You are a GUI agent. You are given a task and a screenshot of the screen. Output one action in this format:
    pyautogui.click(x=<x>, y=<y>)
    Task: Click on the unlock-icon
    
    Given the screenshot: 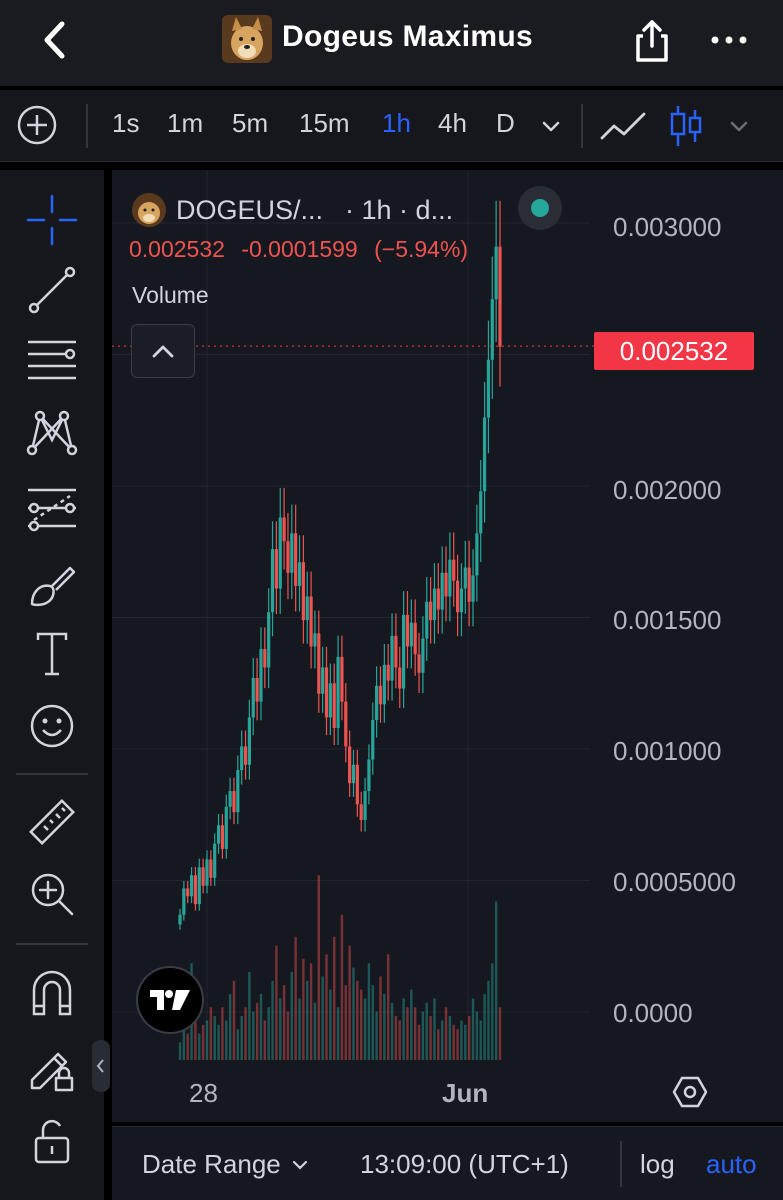 What is the action you would take?
    pyautogui.click(x=52, y=1141)
    